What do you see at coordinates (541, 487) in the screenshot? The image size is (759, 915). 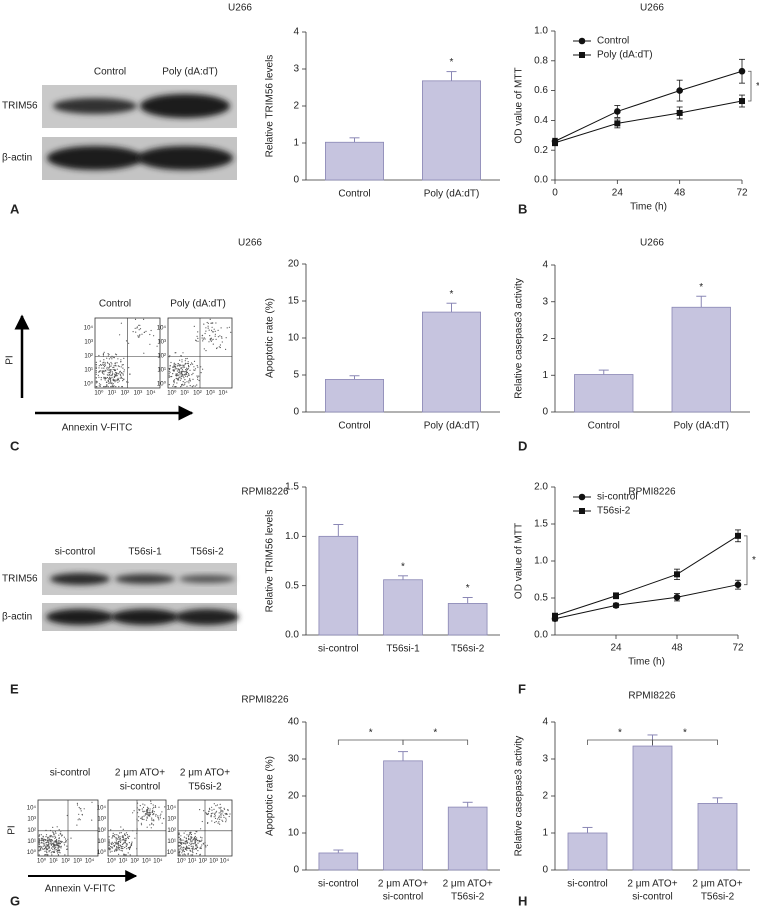 I see `y-tick-label: 2.0` at bounding box center [541, 487].